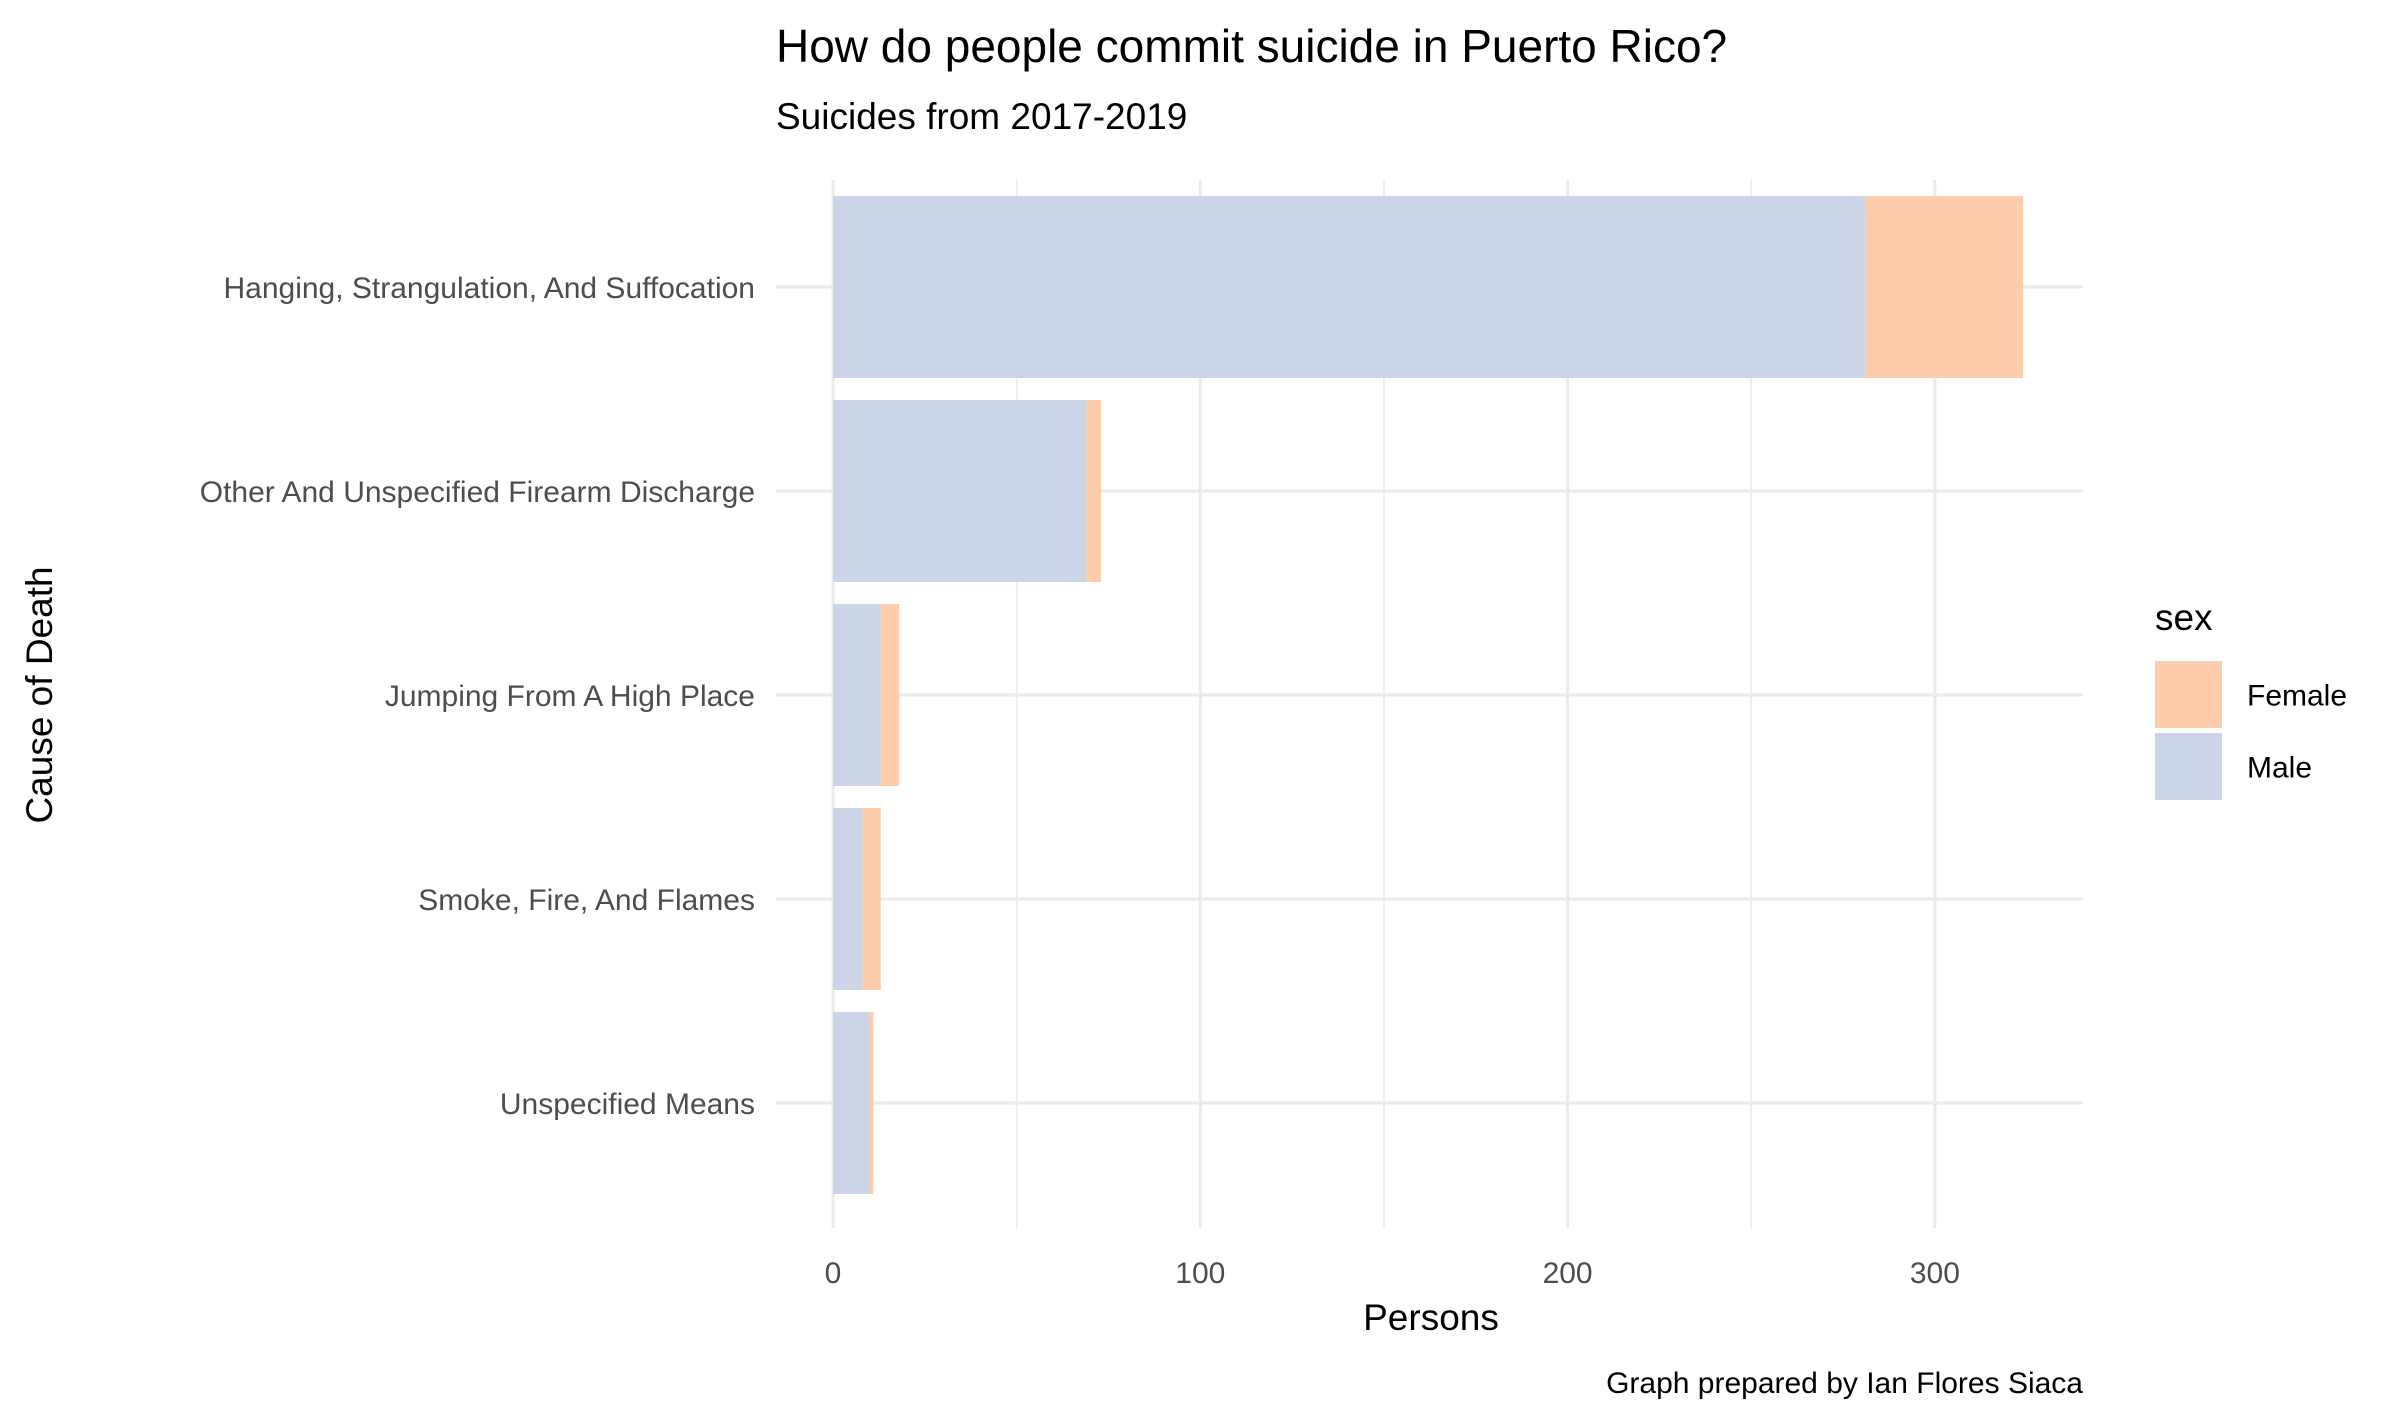  Describe the element at coordinates (627, 1104) in the screenshot. I see `category-label: Unspecified Means` at that location.